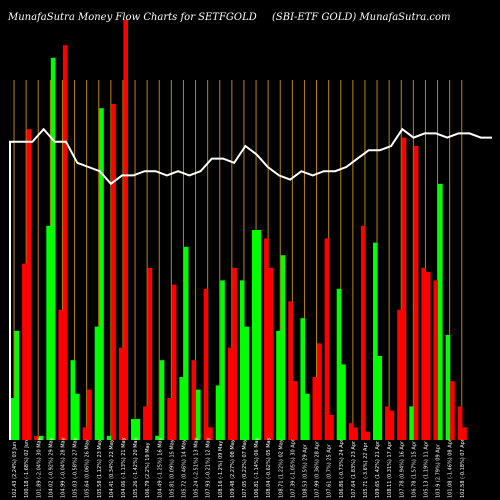 This screenshot has height=500, width=500. I want to click on x-tick-label: 105.26 (-1.42%) 20 May, so click(136, 467).